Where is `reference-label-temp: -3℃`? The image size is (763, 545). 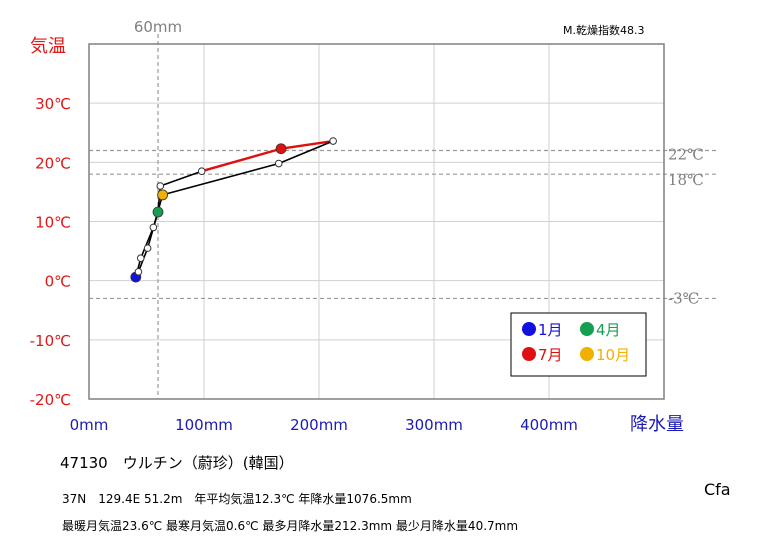
reference-label-temp: -3℃ is located at coordinates (683, 298).